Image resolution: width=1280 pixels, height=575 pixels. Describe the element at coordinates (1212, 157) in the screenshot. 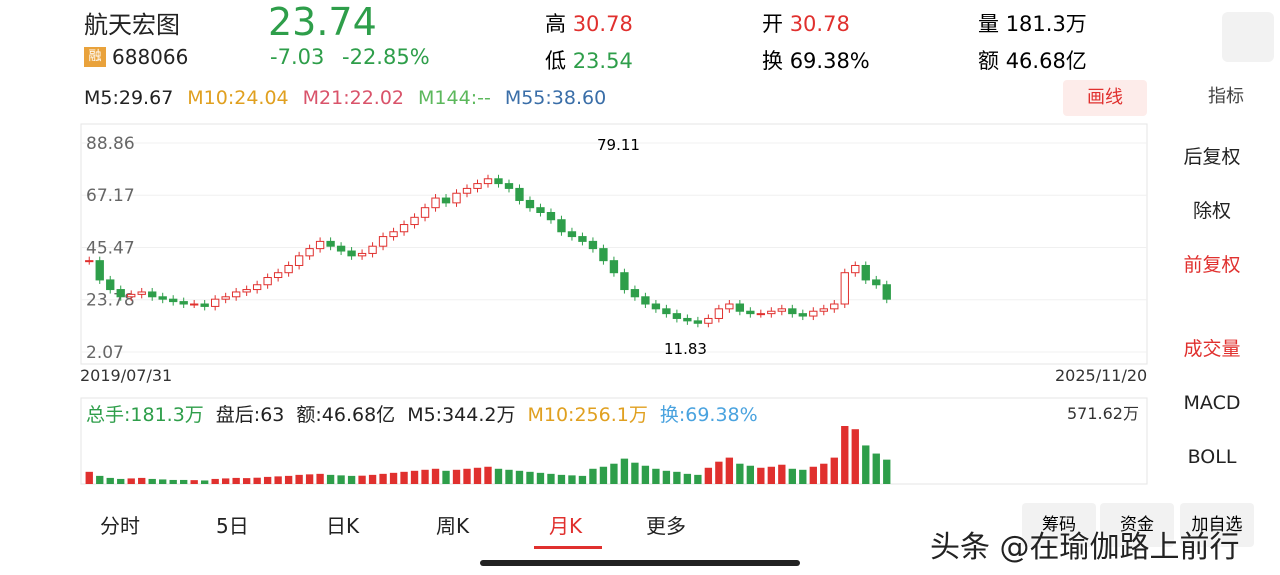

I see `menu-item: 后复权` at that location.